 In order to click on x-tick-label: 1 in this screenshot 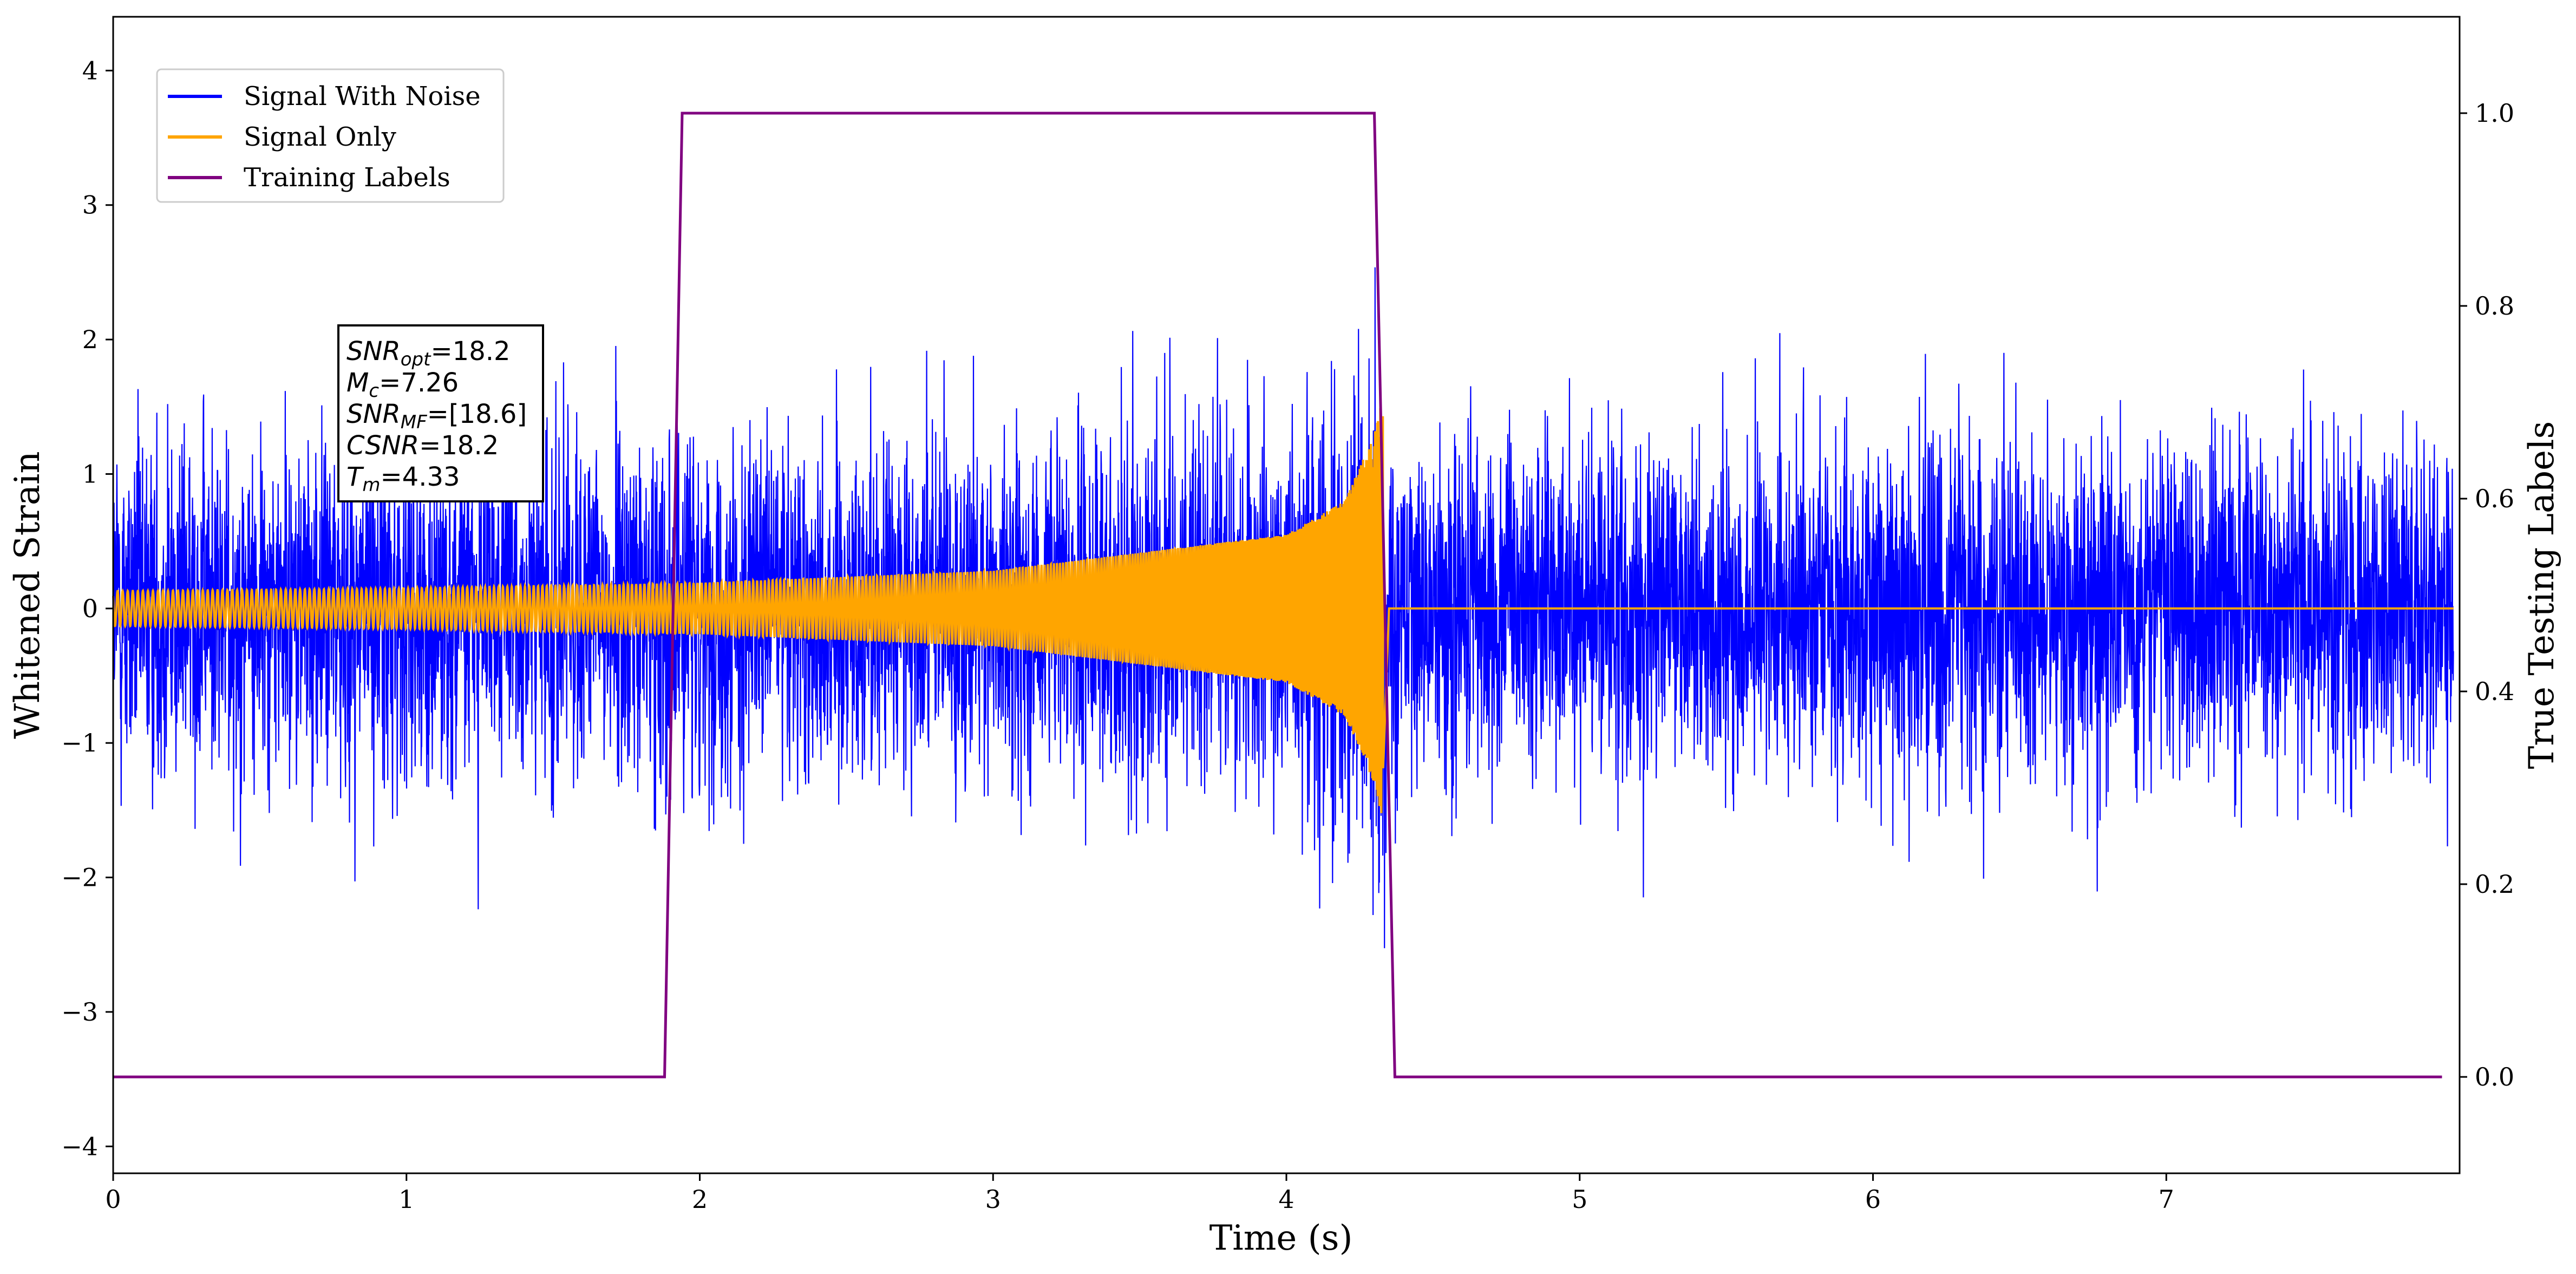, I will do `click(406, 1199)`.